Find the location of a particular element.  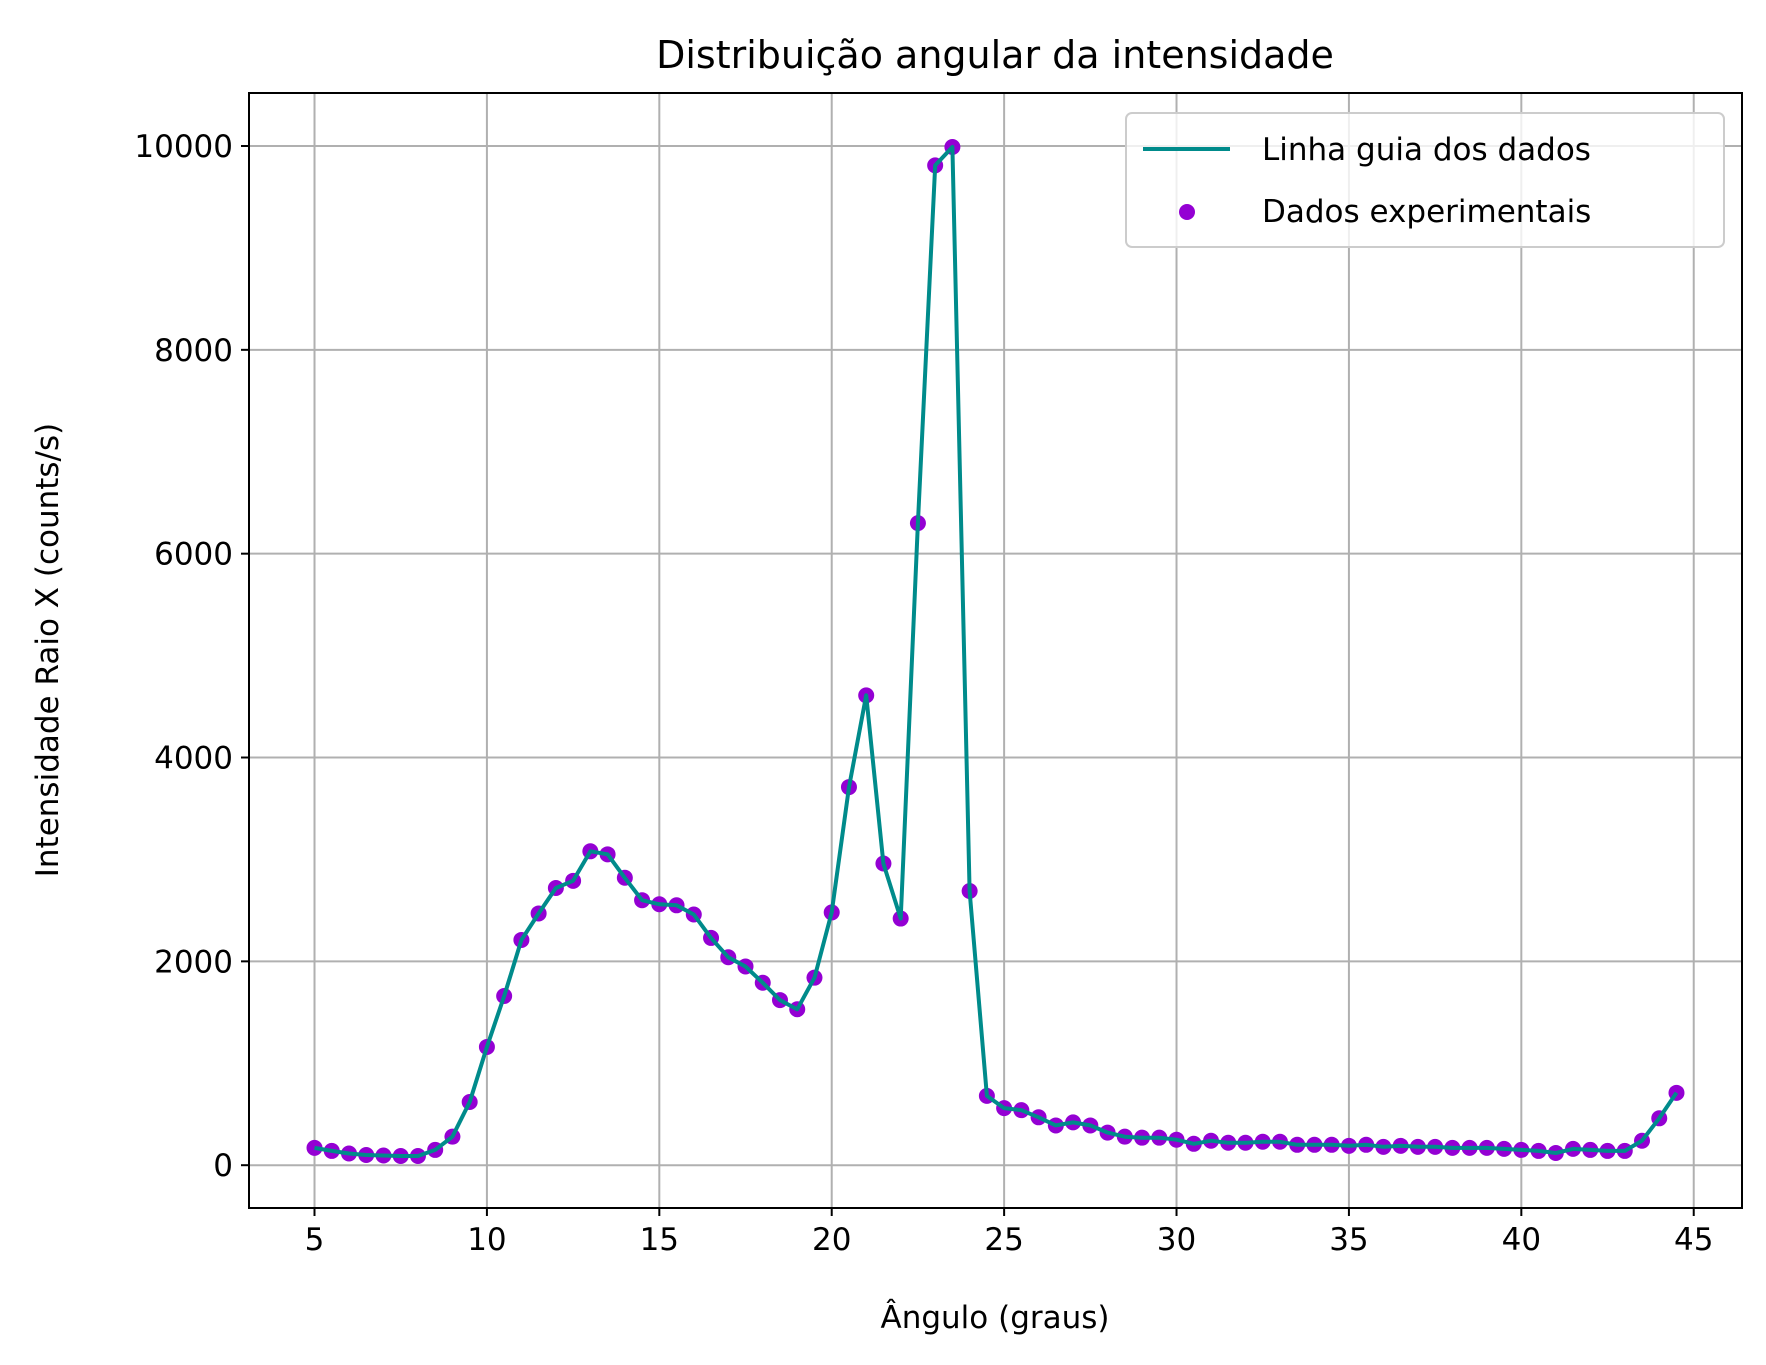

y-tick-label: 2000 is located at coordinates (193, 962).